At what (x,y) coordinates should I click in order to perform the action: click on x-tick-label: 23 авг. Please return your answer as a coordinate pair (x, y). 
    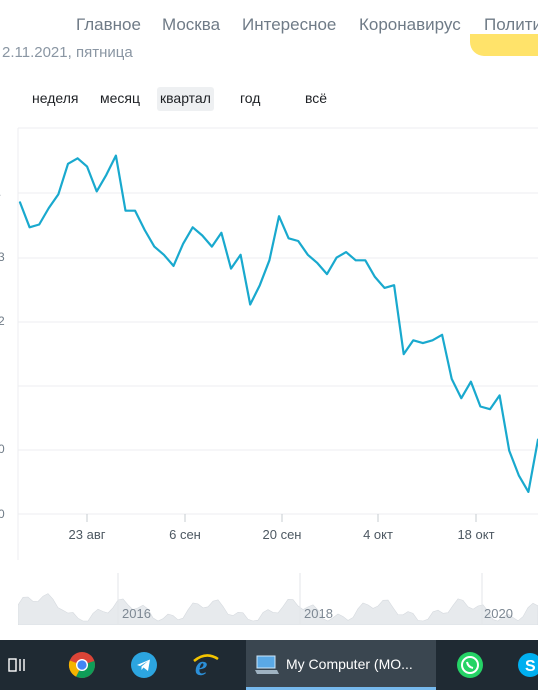
    Looking at the image, I should click on (87, 534).